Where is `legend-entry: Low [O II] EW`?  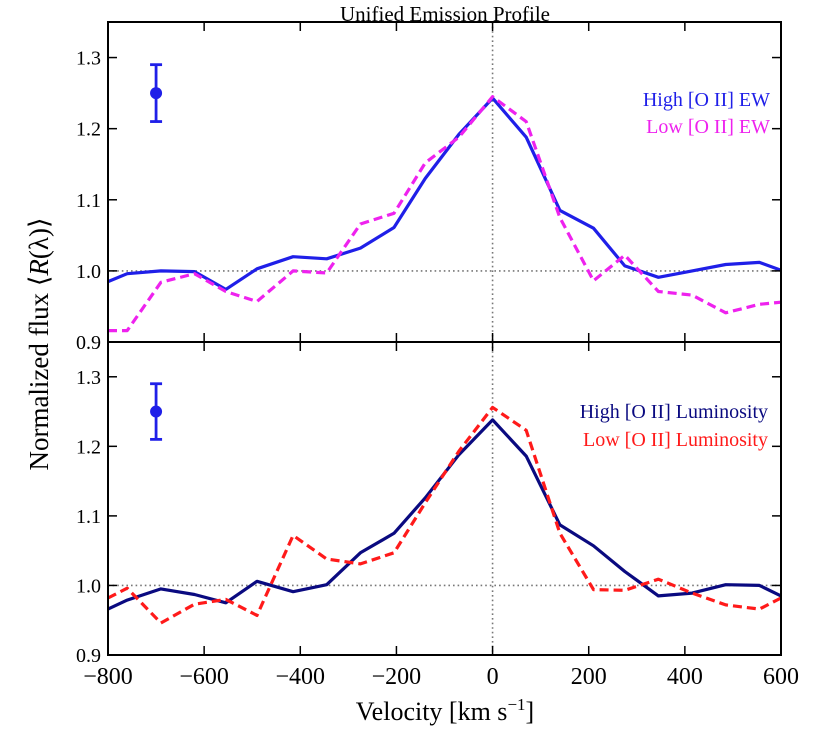 legend-entry: Low [O II] EW is located at coordinates (708, 127).